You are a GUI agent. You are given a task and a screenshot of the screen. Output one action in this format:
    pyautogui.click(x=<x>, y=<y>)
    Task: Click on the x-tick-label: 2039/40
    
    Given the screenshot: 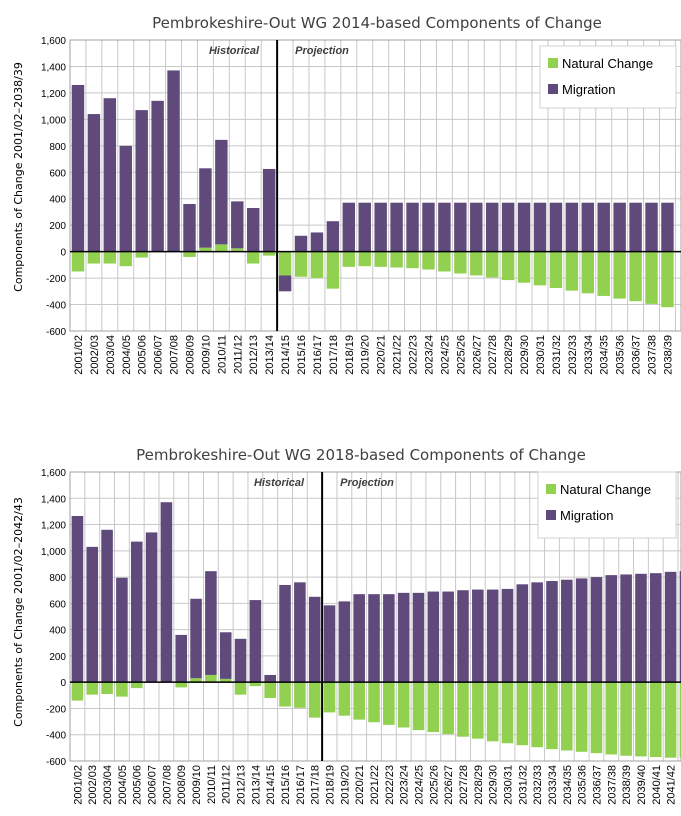 What is the action you would take?
    pyautogui.click(x=642, y=785)
    